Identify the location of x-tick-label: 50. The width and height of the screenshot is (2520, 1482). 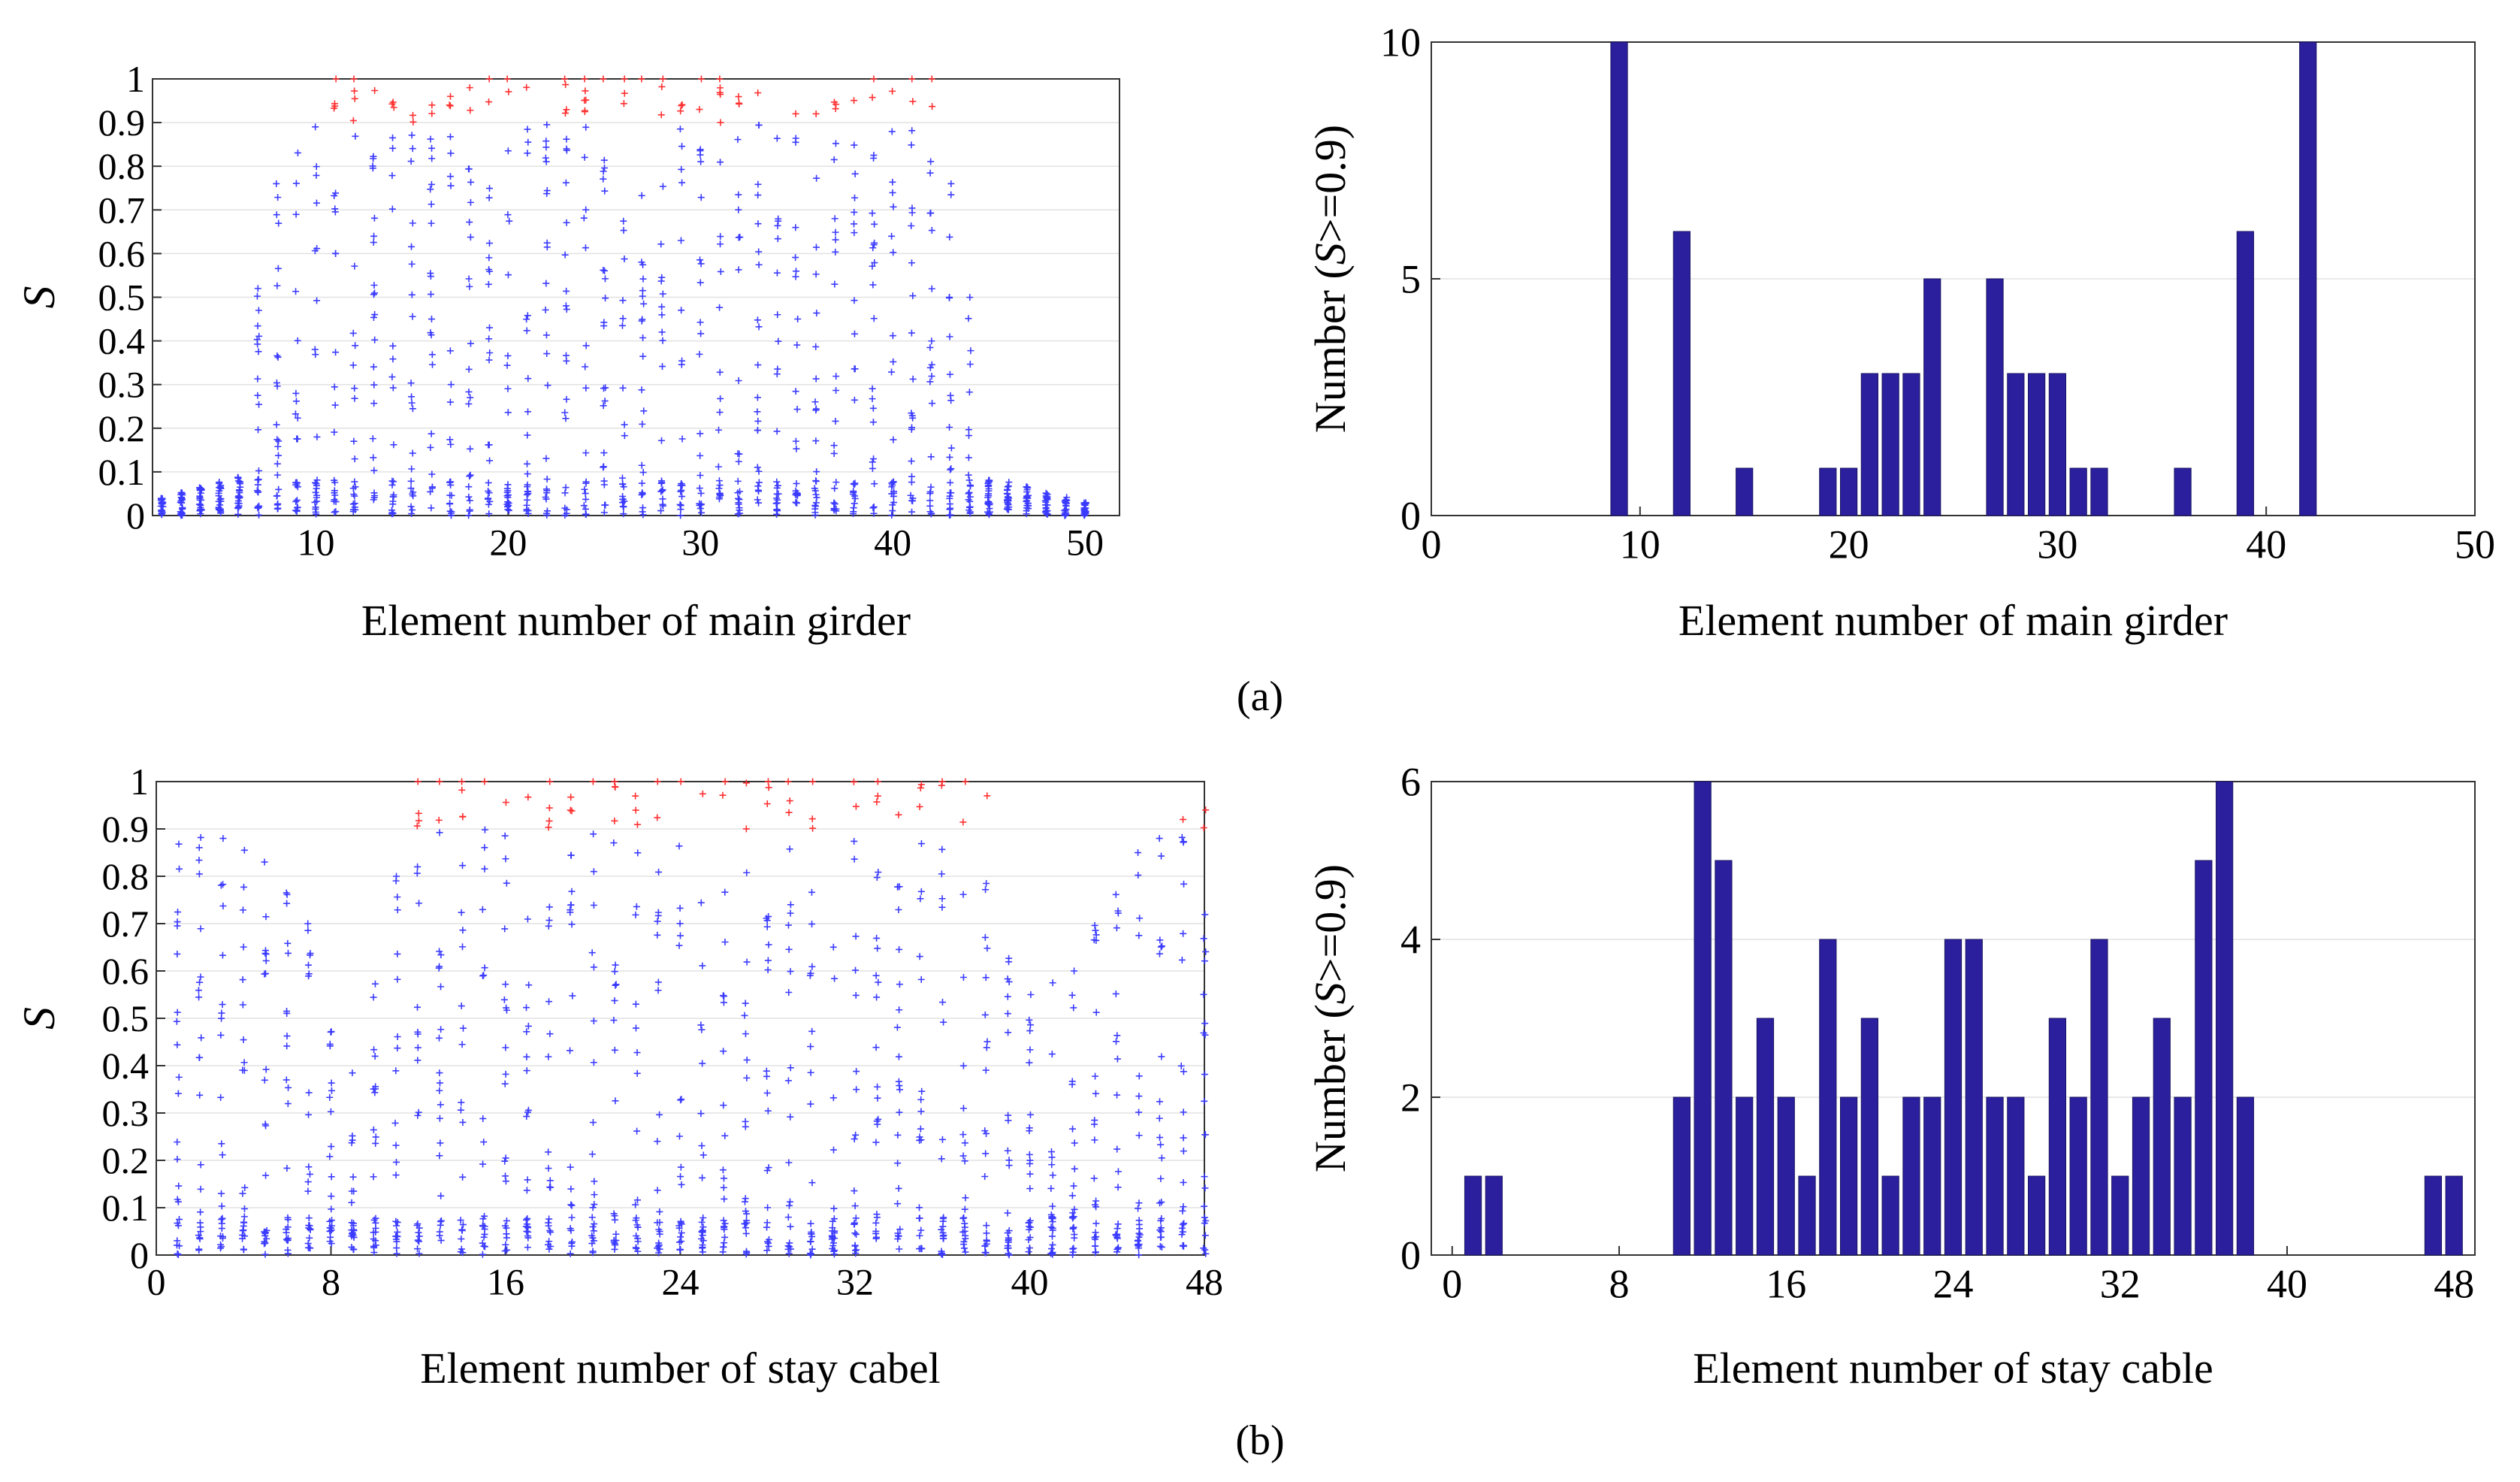
(1085, 543).